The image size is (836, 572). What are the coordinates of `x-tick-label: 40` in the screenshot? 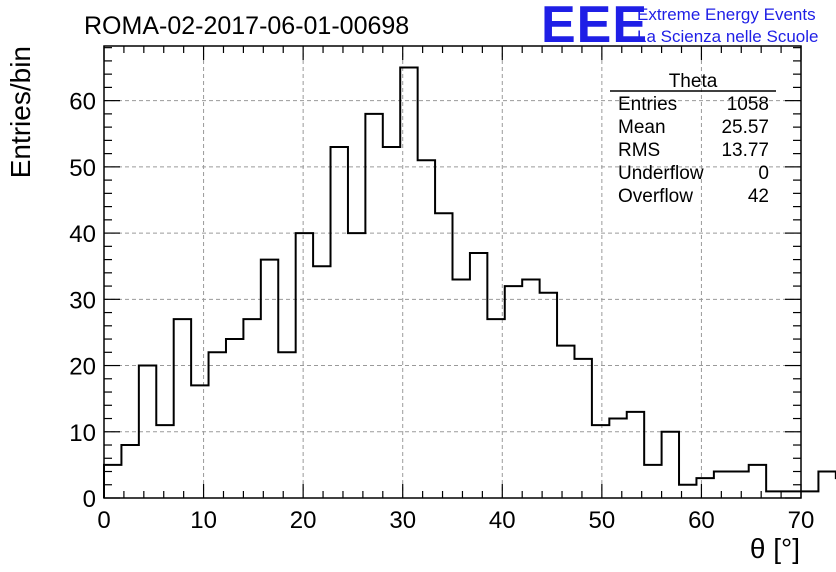 It's located at (502, 520).